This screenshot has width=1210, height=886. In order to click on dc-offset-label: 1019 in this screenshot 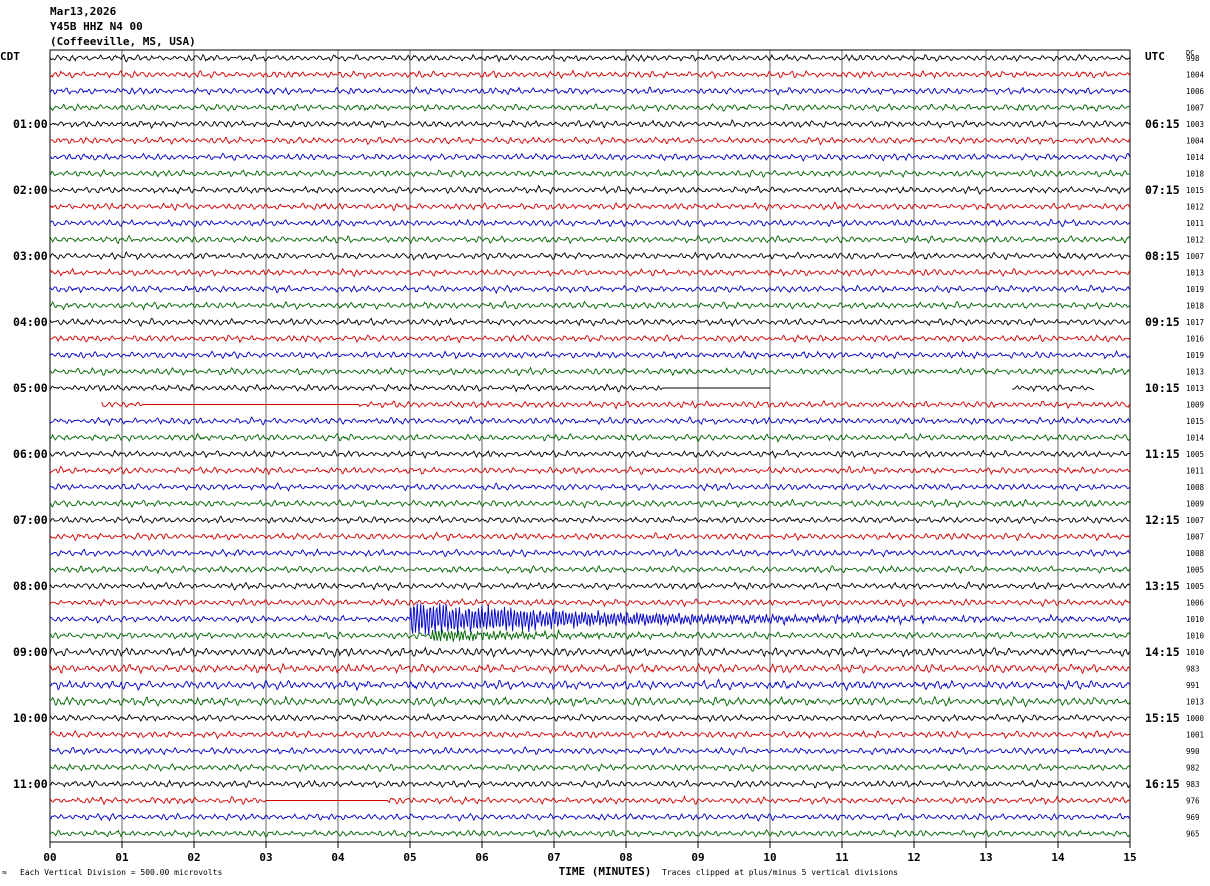, I will do `click(1195, 355)`.